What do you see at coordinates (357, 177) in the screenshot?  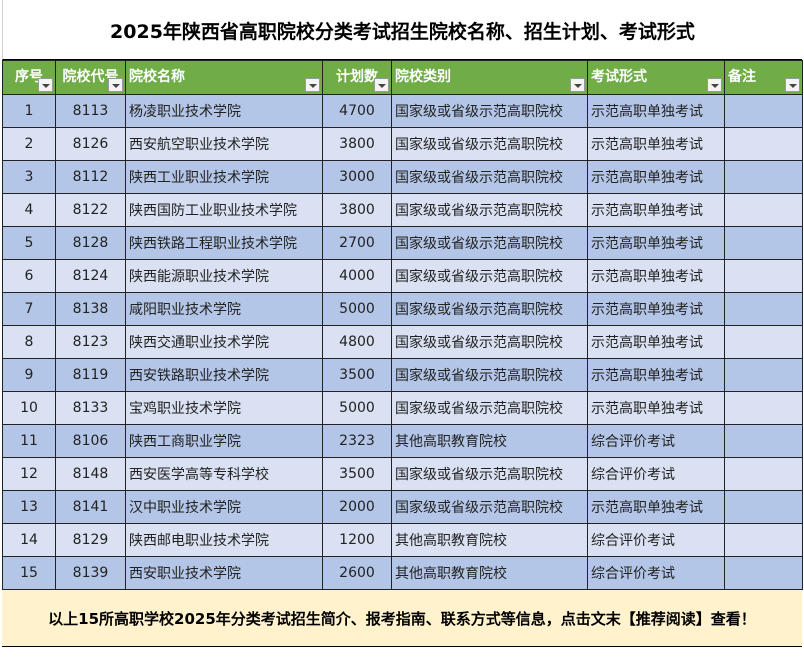 I see `cell-plan: 3000` at bounding box center [357, 177].